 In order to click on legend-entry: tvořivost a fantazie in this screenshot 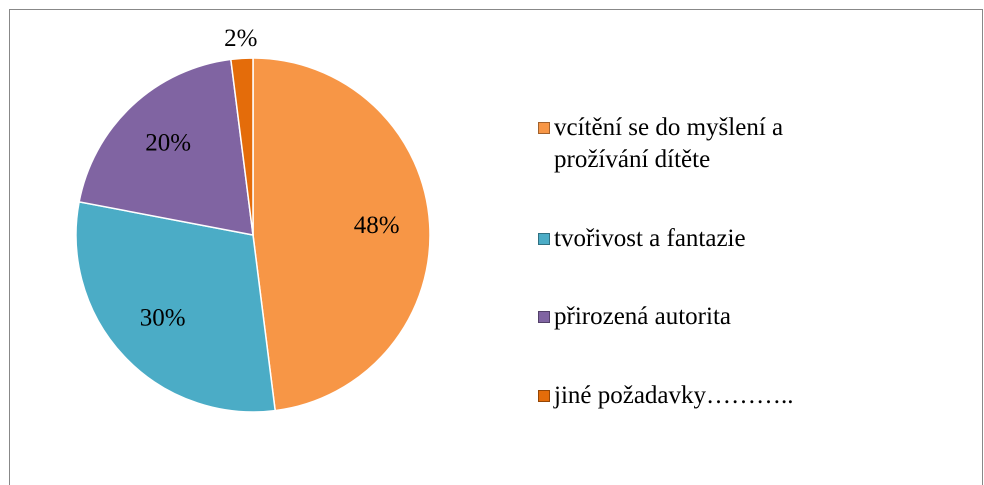, I will do `click(707, 239)`.